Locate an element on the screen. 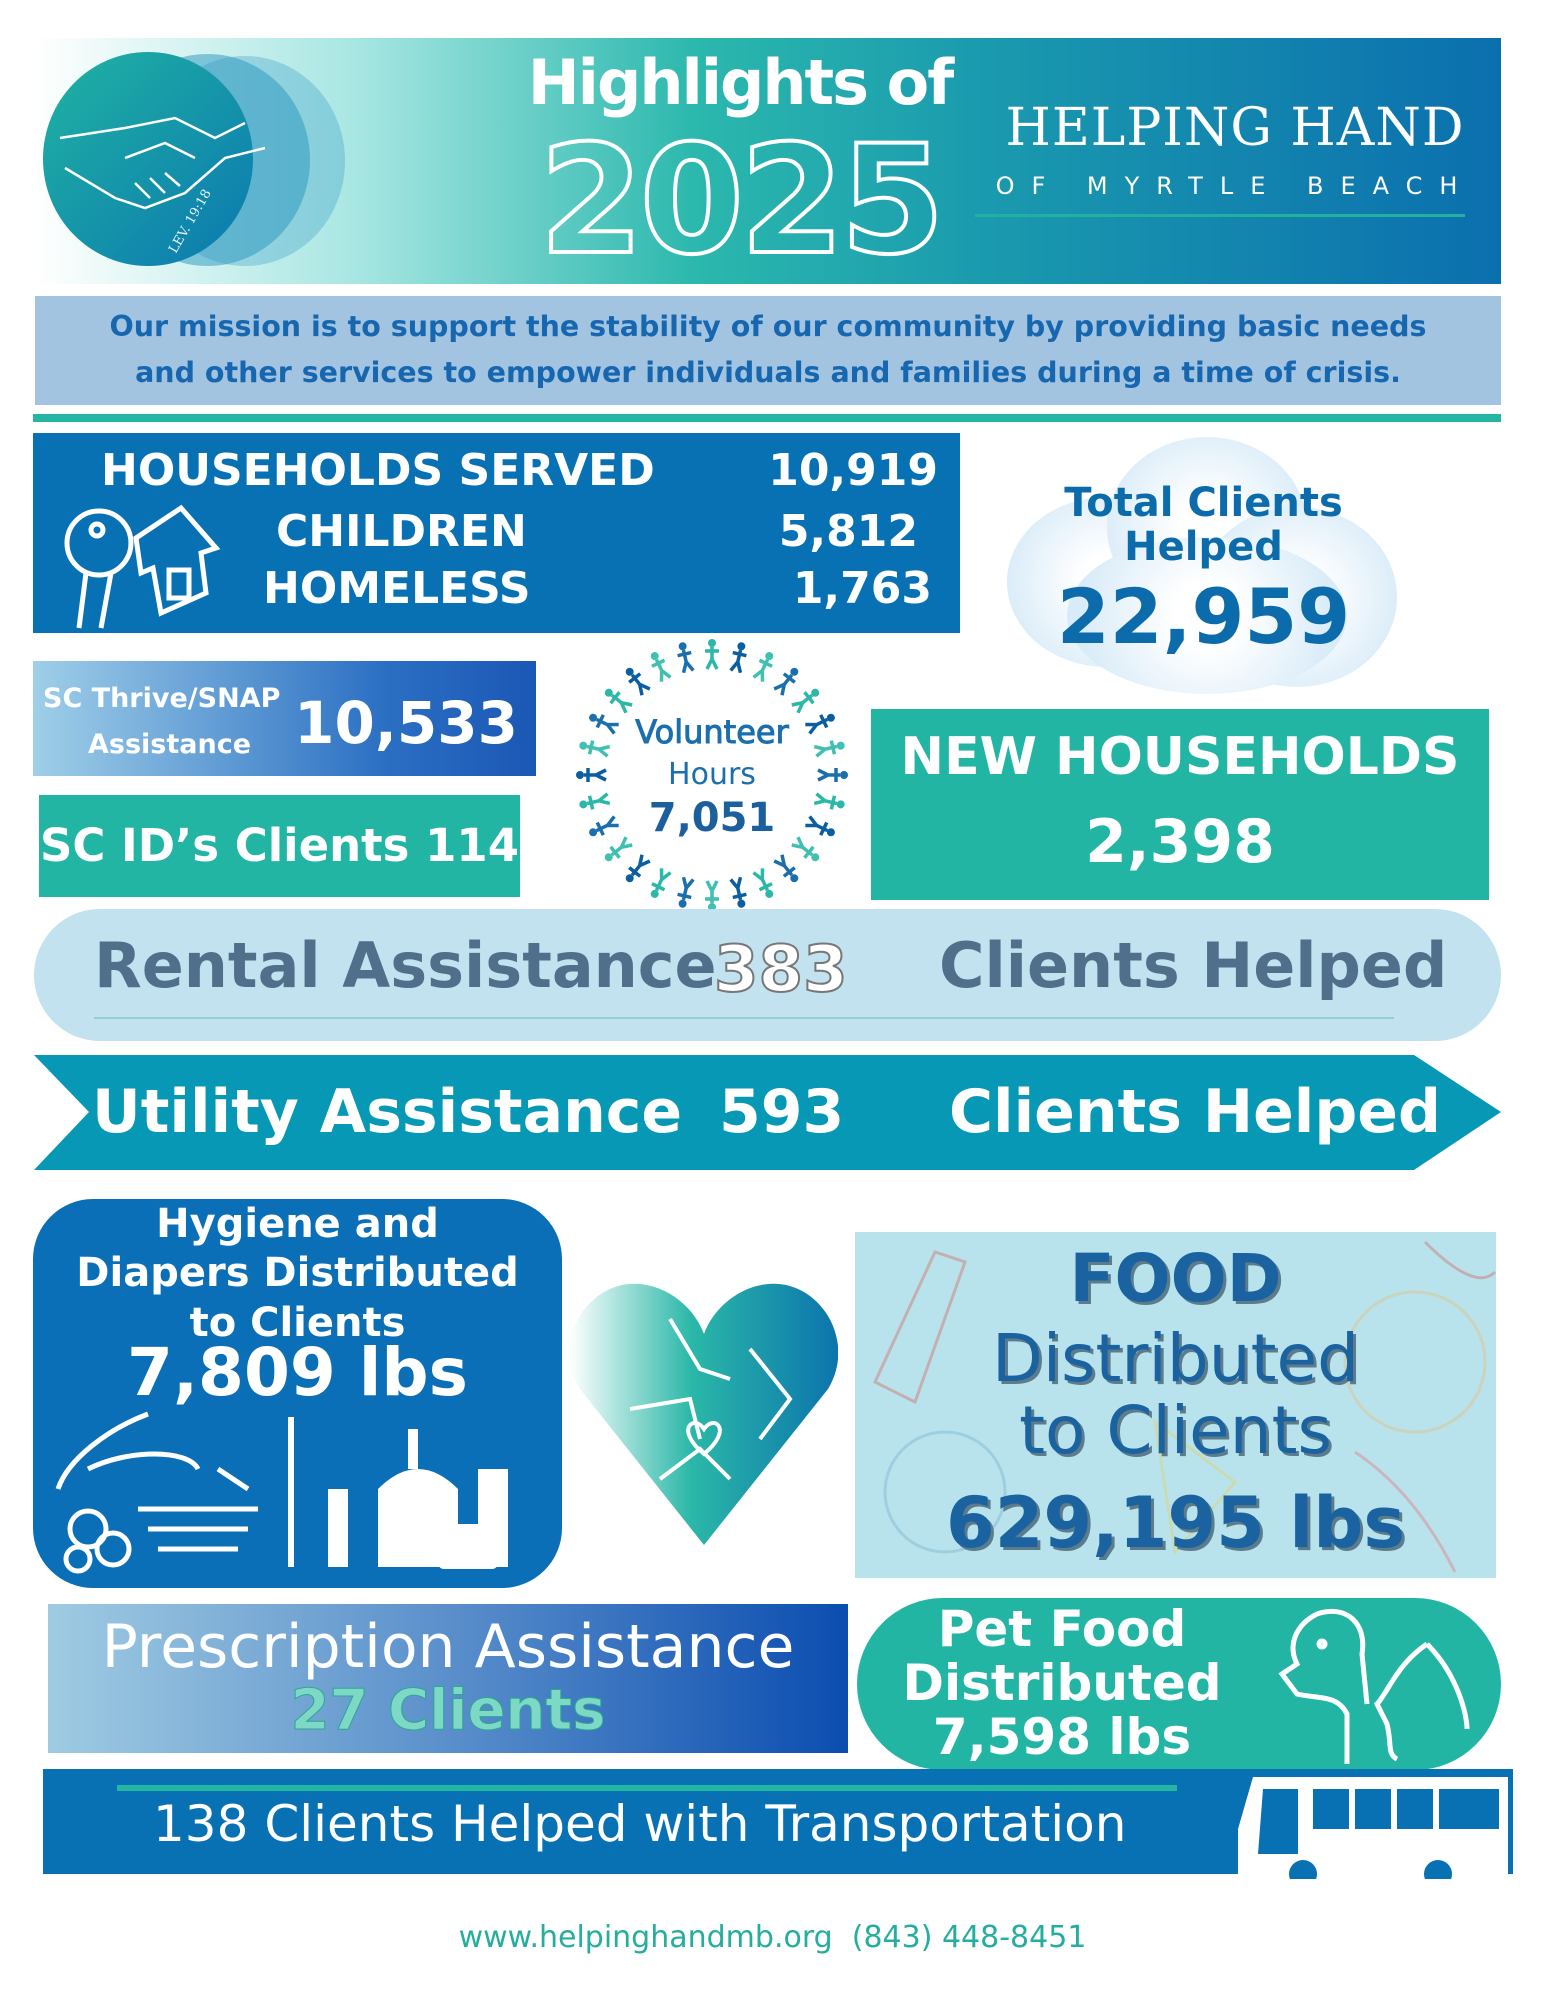 This screenshot has height=1999, width=1545. transportation-label: 138 Clients Helped with Transportation is located at coordinates (640, 1824).